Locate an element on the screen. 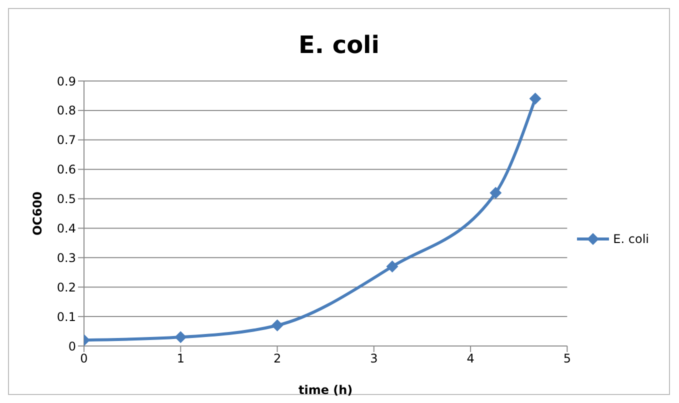 Image resolution: width=679 pixels, height=403 pixels. y-tick-label: 0.6 is located at coordinates (66, 169).